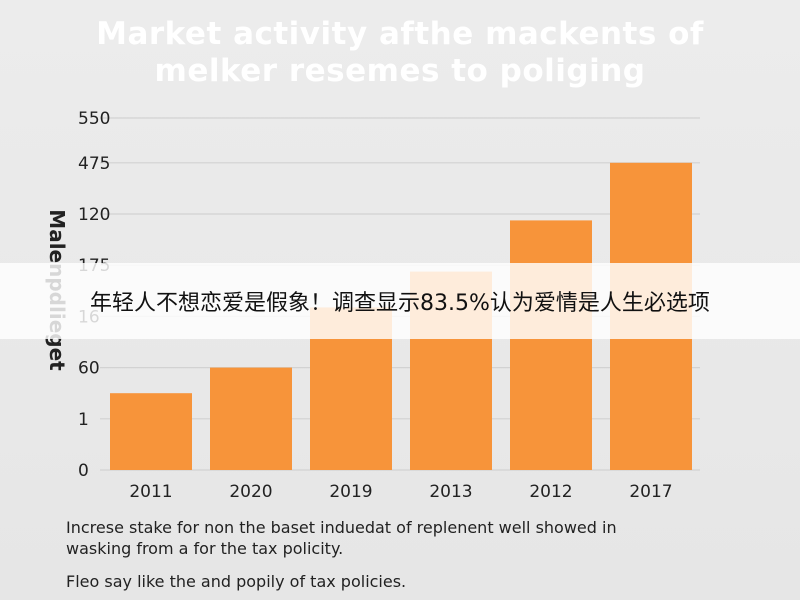 The image size is (800, 600). What do you see at coordinates (83, 420) in the screenshot?
I see `y-tick-label: 1` at bounding box center [83, 420].